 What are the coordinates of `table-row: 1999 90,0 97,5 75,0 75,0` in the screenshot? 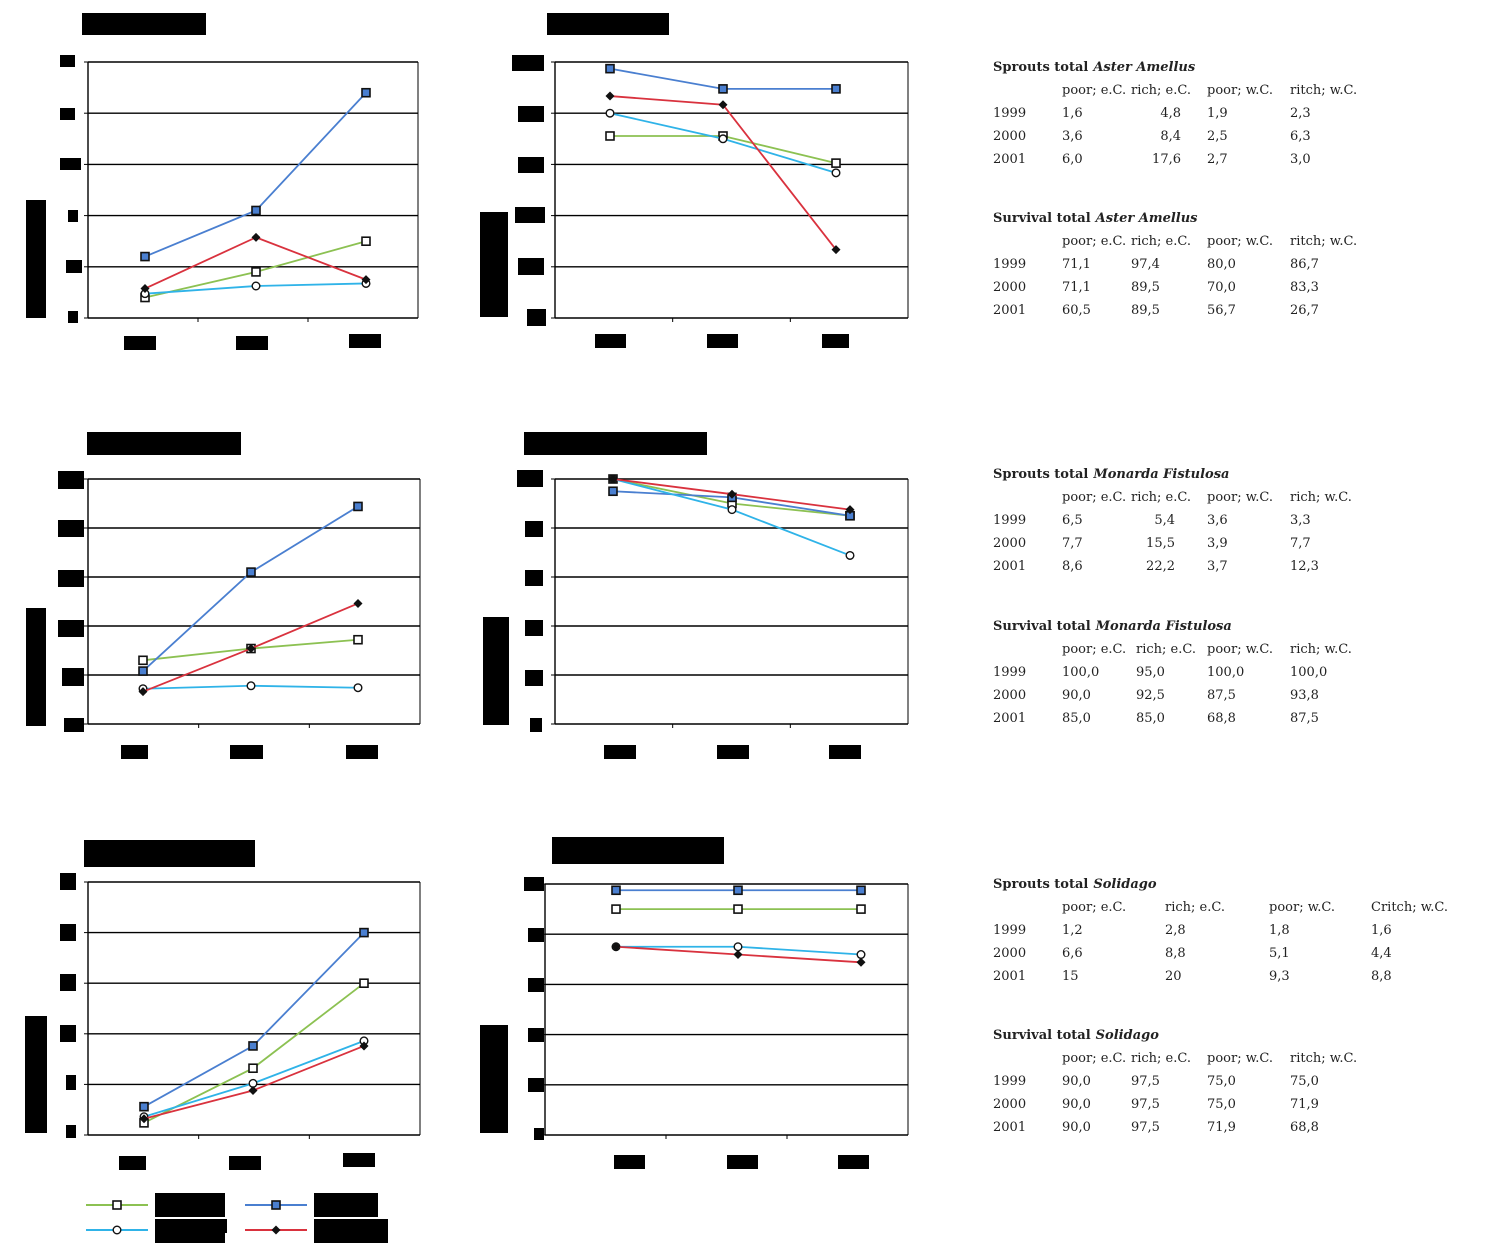 It's located at (1156, 1081).